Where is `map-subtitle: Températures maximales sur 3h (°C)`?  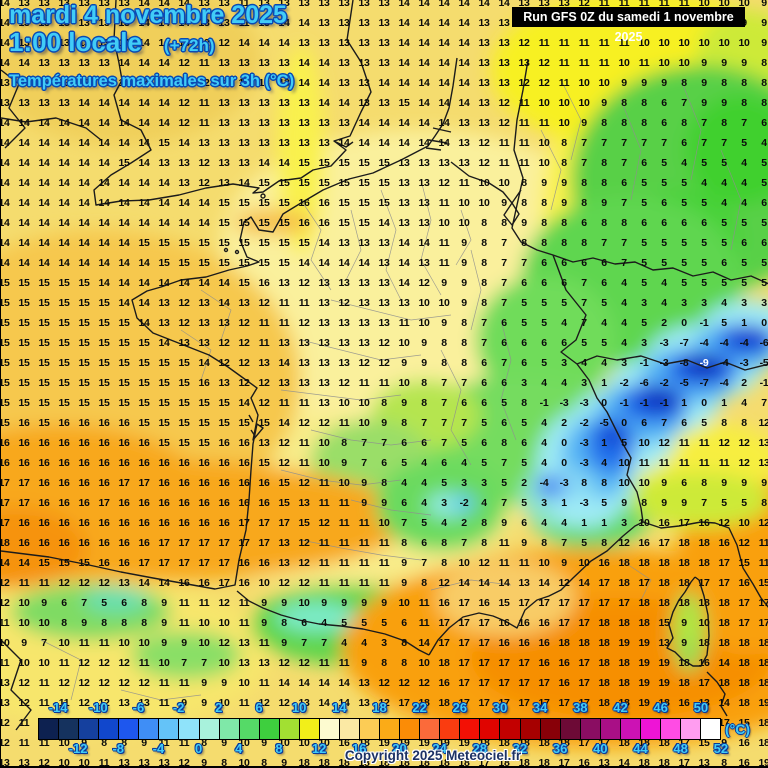 map-subtitle: Températures maximales sur 3h (°C) is located at coordinates (152, 81).